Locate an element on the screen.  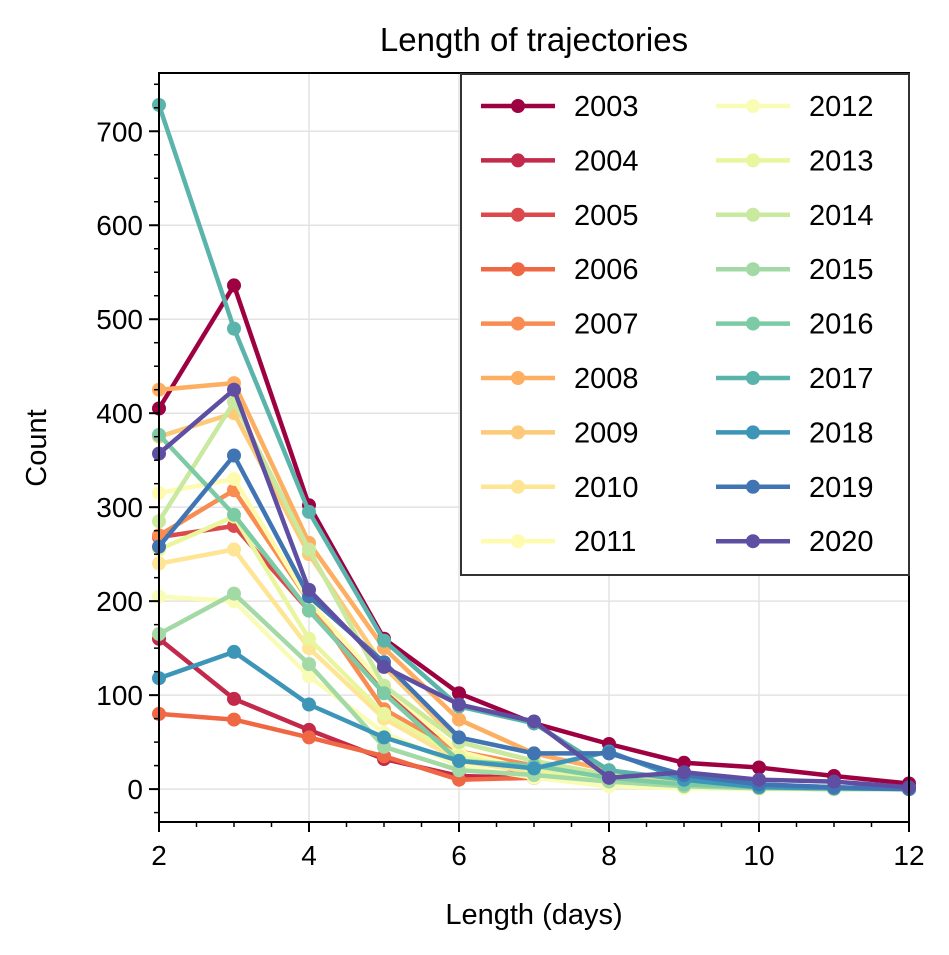
legend-marker-2009 is located at coordinates (518, 432).